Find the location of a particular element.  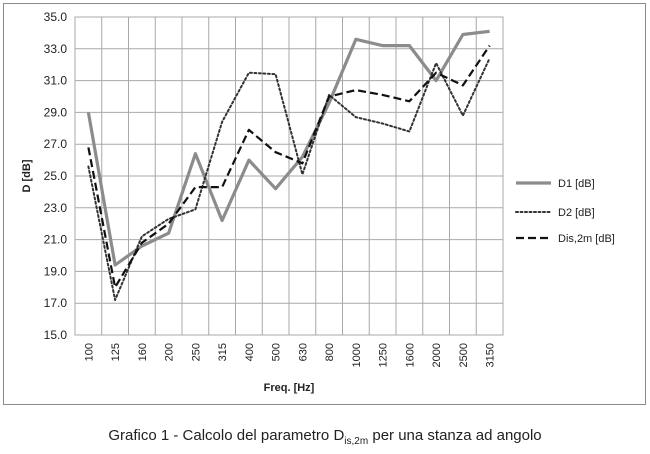

legend-label-1: D1 [dB] is located at coordinates (576, 184).